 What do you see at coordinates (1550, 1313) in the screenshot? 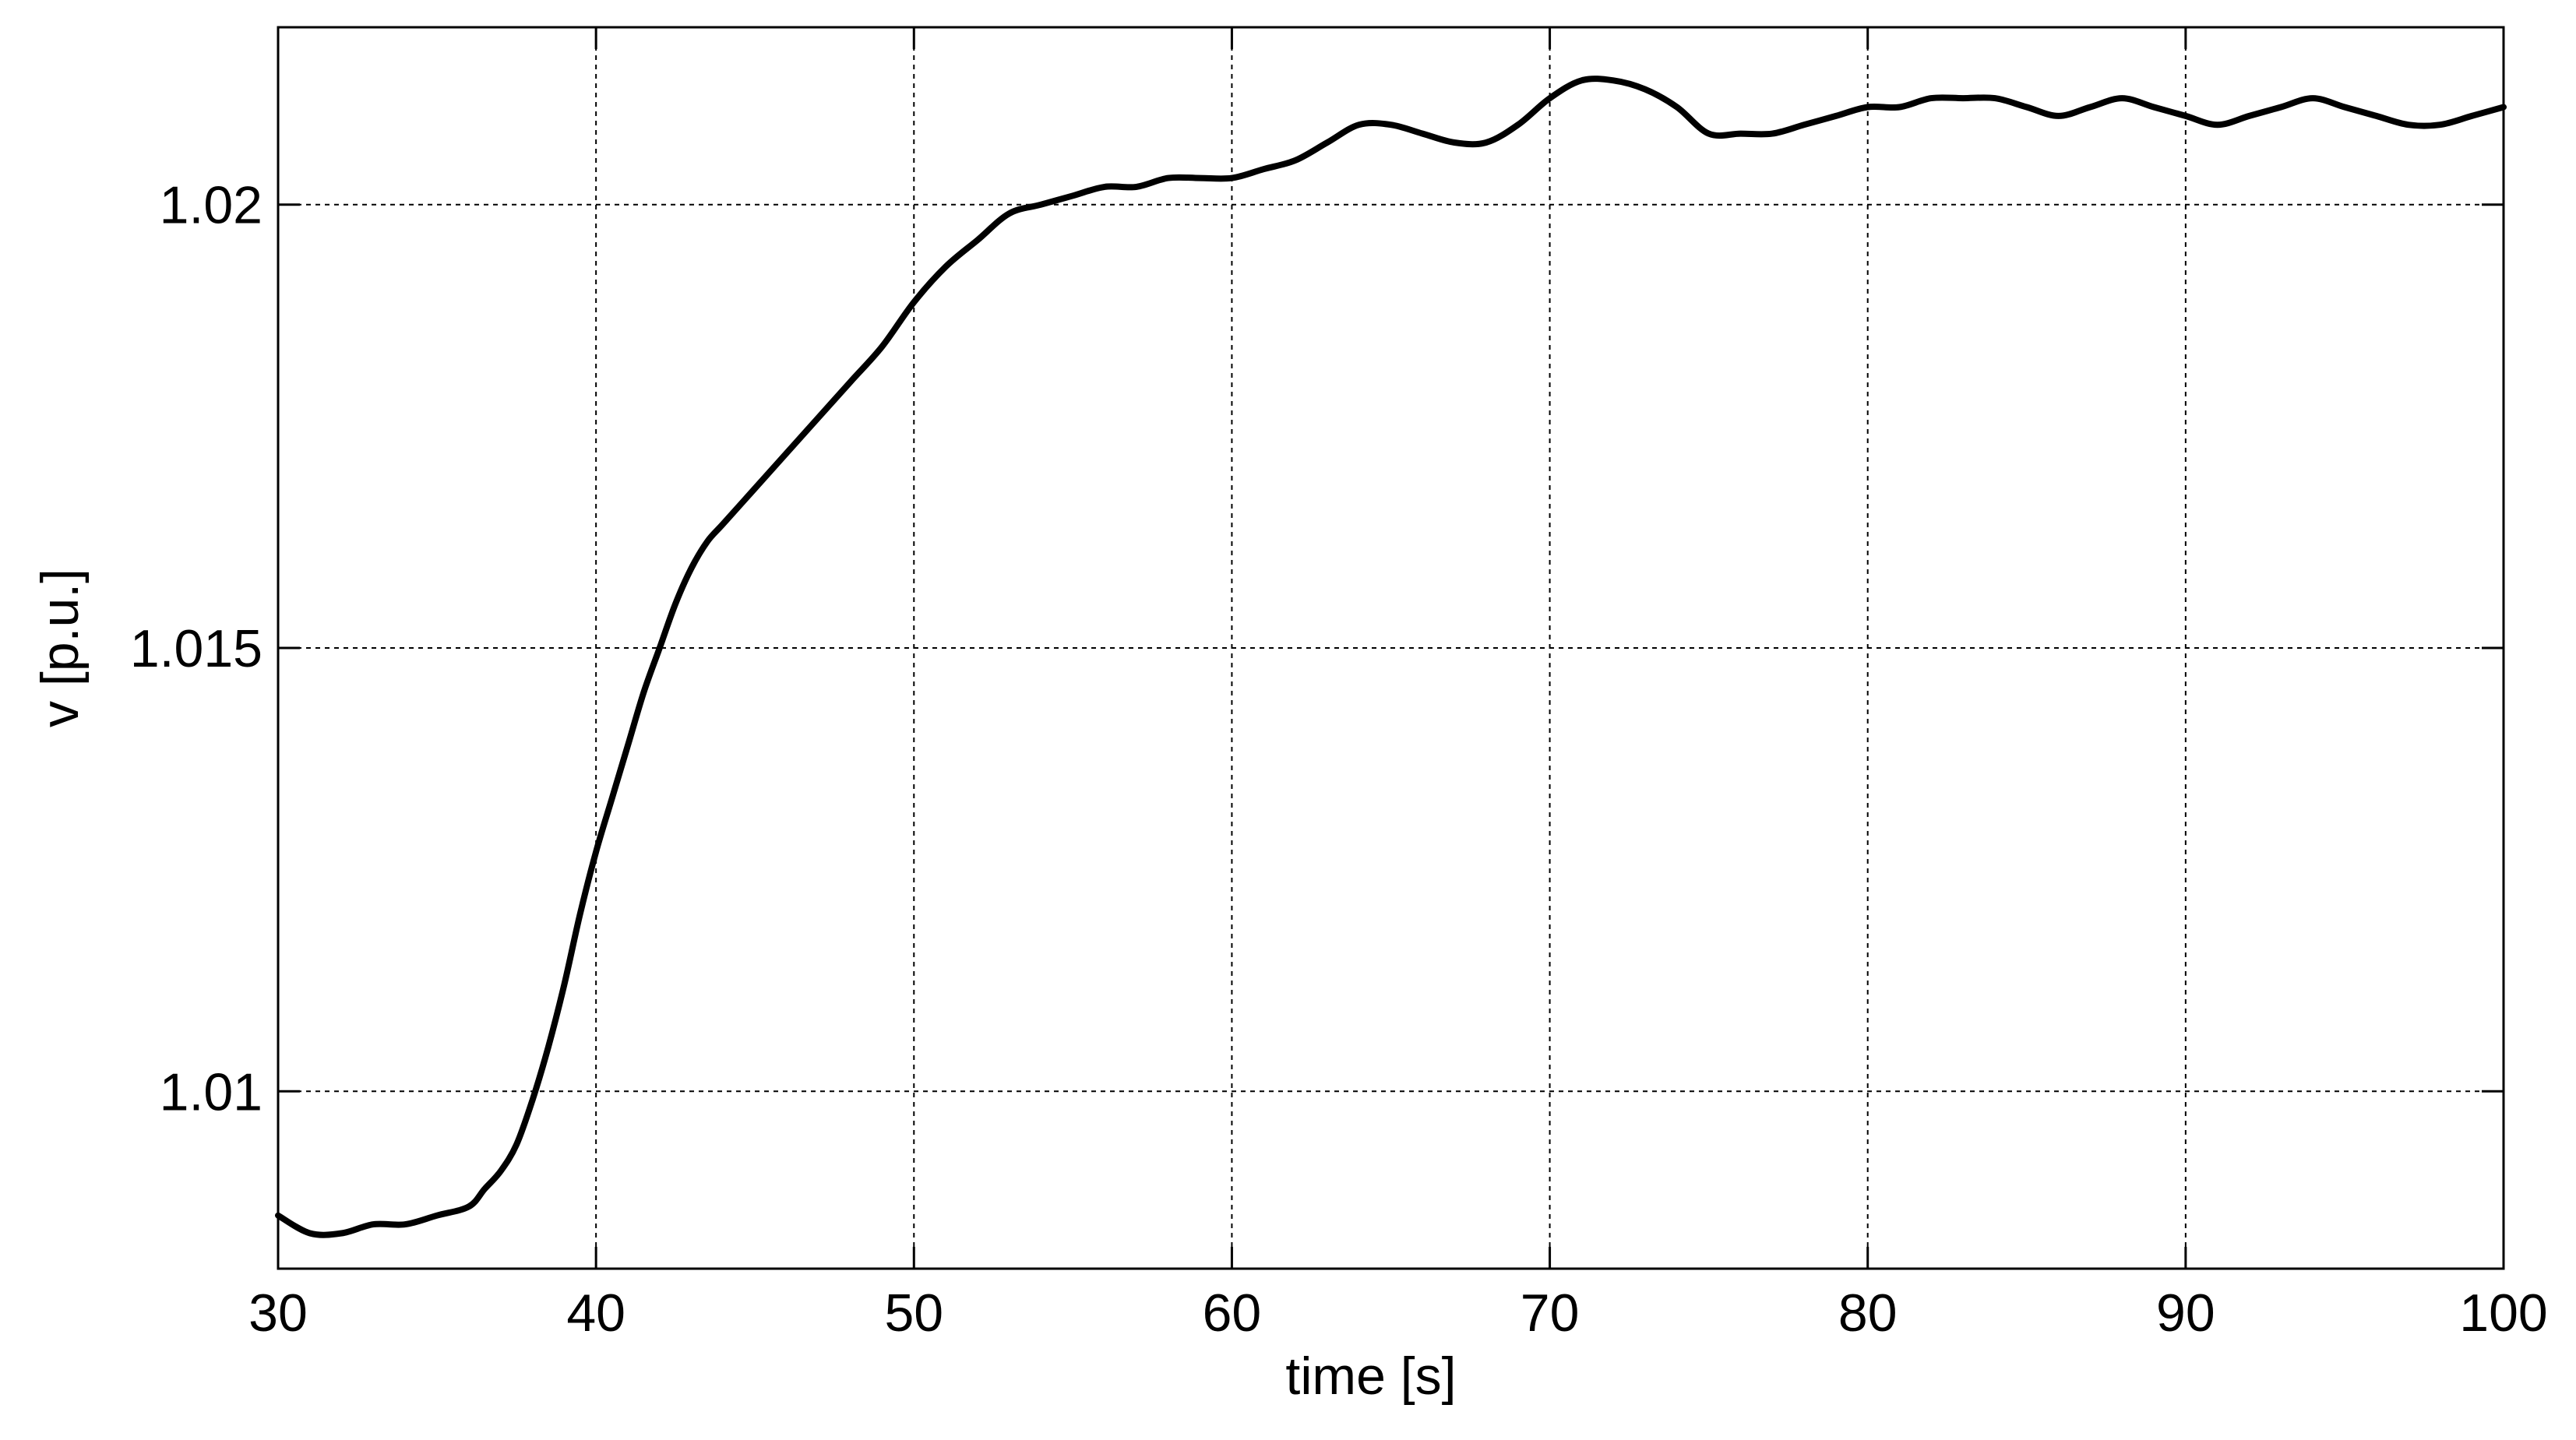
I see `x-tick-label: 70` at bounding box center [1550, 1313].